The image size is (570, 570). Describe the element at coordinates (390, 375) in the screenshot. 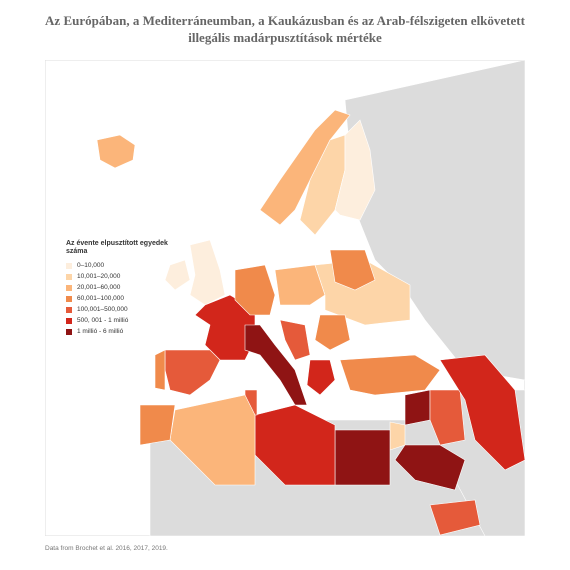

I see `turkey` at that location.